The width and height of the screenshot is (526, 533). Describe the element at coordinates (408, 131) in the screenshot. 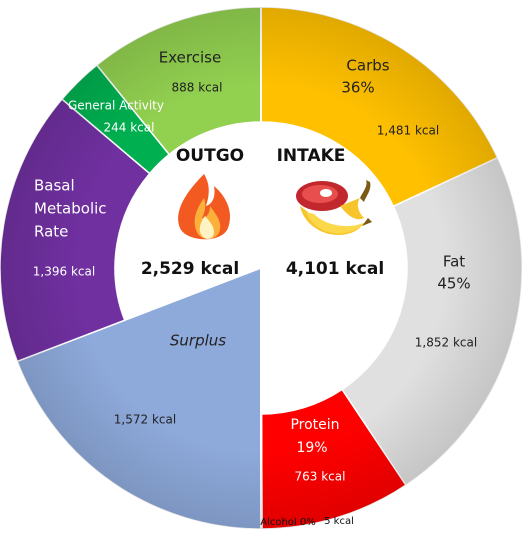

I see `intake-value-carbs: 1,481 kcal` at that location.